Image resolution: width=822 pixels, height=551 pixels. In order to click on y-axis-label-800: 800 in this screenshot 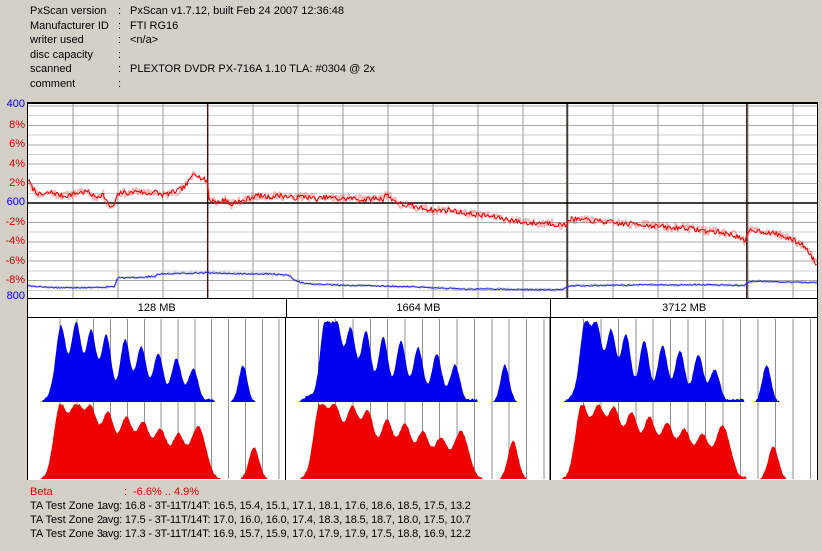, I will do `click(15, 296)`.